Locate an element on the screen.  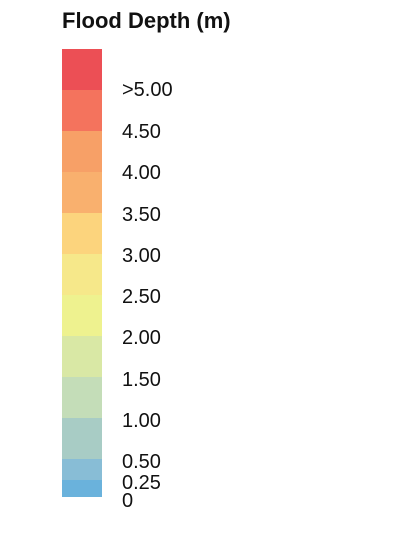
depth-label: 3.00 is located at coordinates (141, 256).